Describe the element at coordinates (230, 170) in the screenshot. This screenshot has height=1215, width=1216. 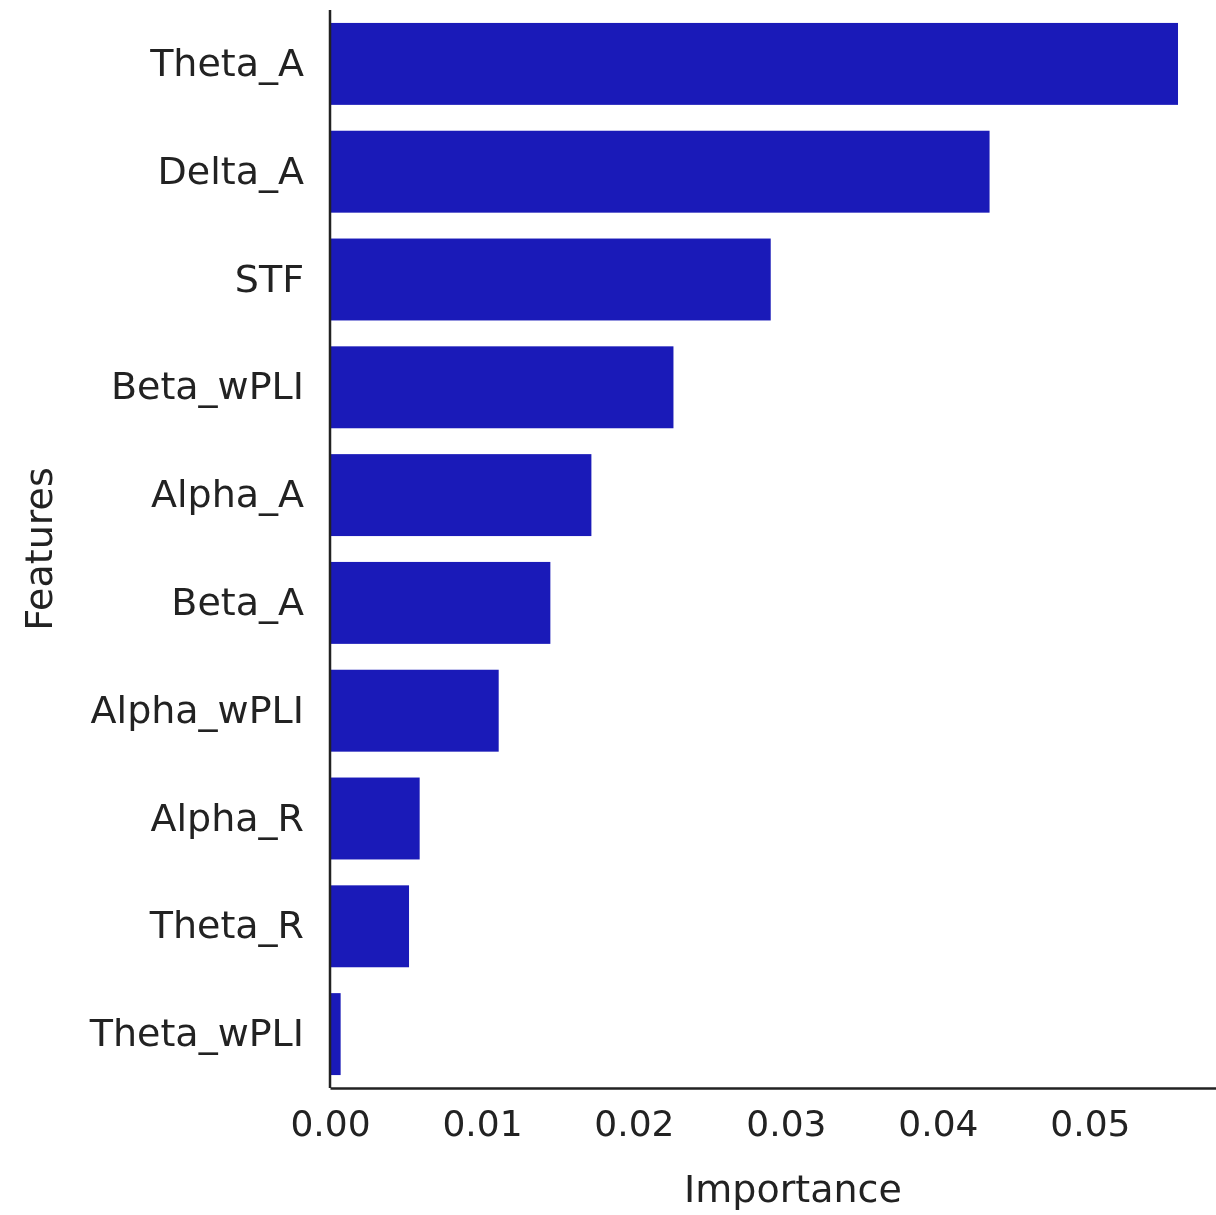
I see `y-tick-label: Delta_A` at that location.